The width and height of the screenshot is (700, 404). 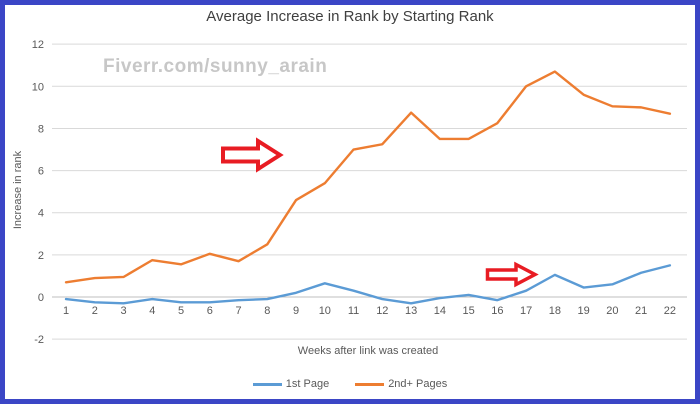 What do you see at coordinates (350, 384) in the screenshot?
I see `legend: 1st Page 2nd+ Pages` at bounding box center [350, 384].